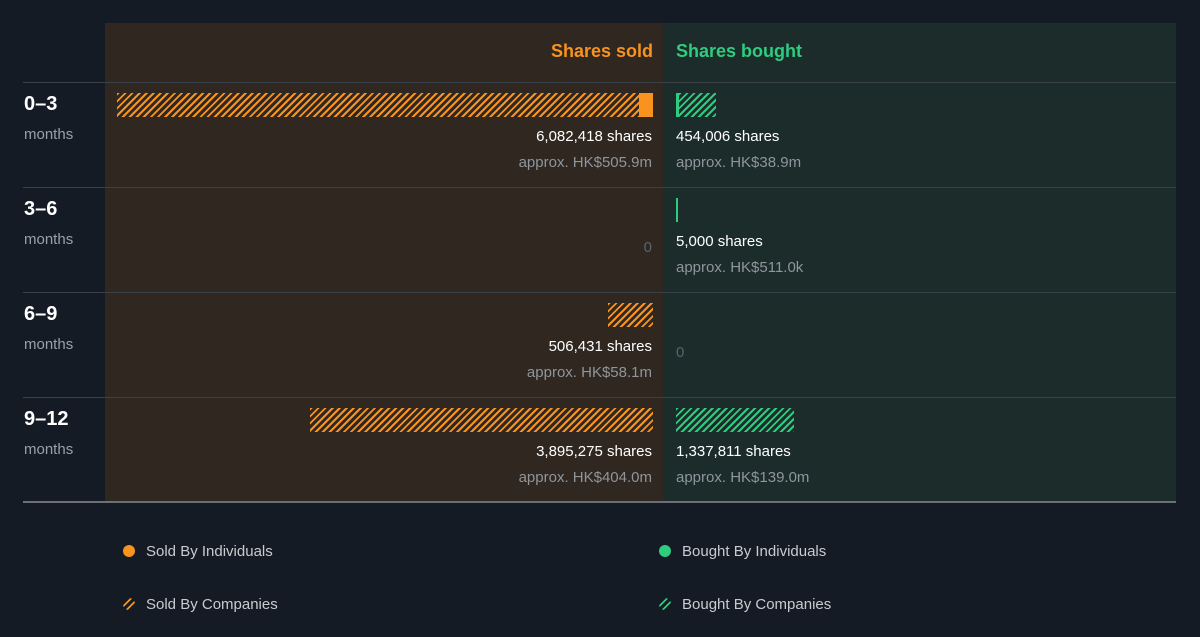 This screenshot has width=1200, height=637. I want to click on bought-shares-text: 454,006 shares, so click(728, 136).